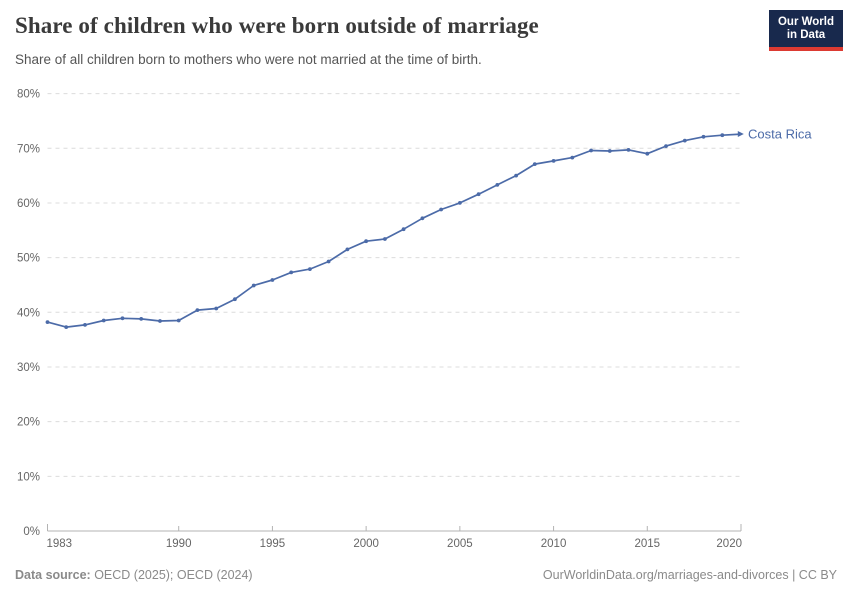 This screenshot has height=600, width=850. Describe the element at coordinates (460, 544) in the screenshot. I see `x-tick-label: 2005` at that location.